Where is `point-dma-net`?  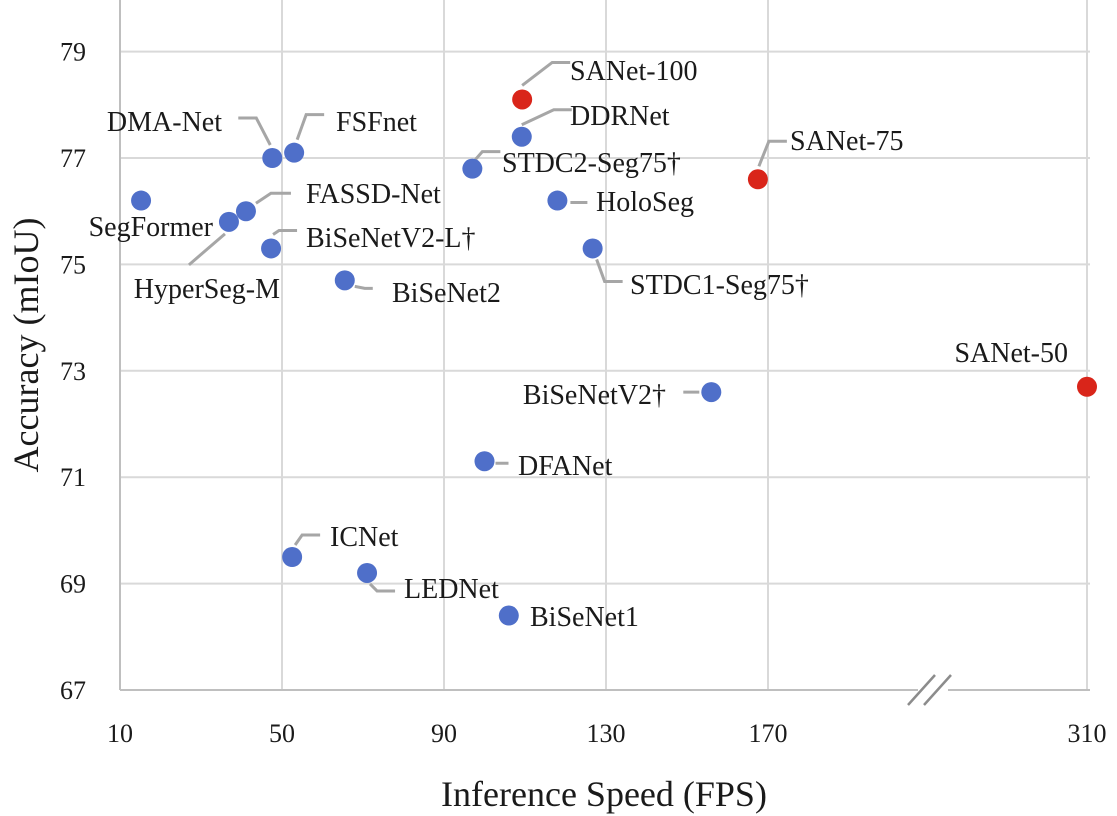
point-dma-net is located at coordinates (272, 158).